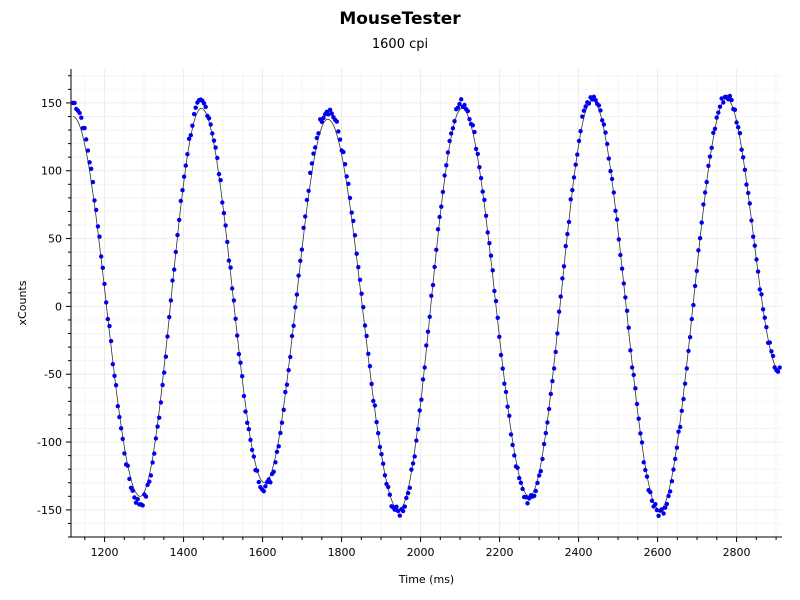  What do you see at coordinates (51, 171) in the screenshot?
I see `y-tick-label: 100` at bounding box center [51, 171].